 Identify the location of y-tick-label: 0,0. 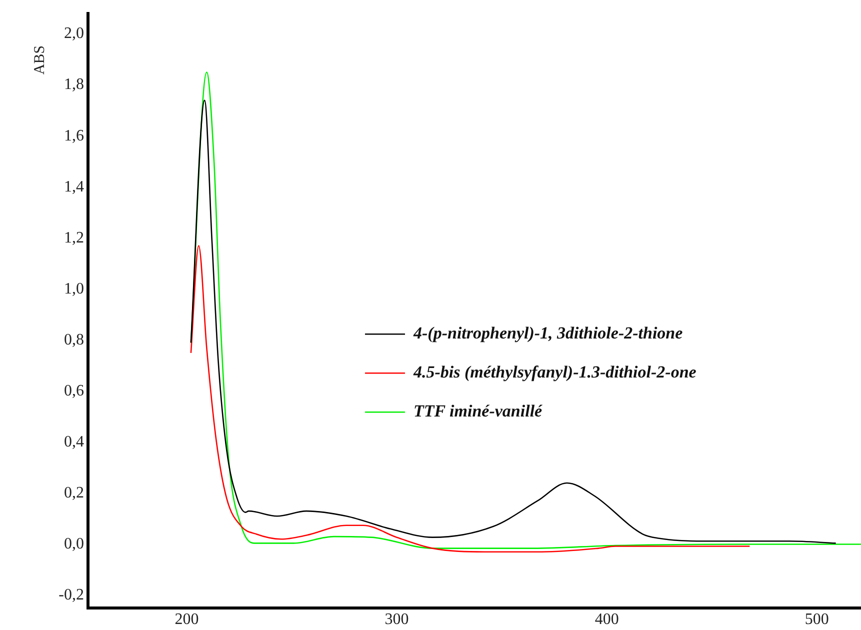
(74, 543).